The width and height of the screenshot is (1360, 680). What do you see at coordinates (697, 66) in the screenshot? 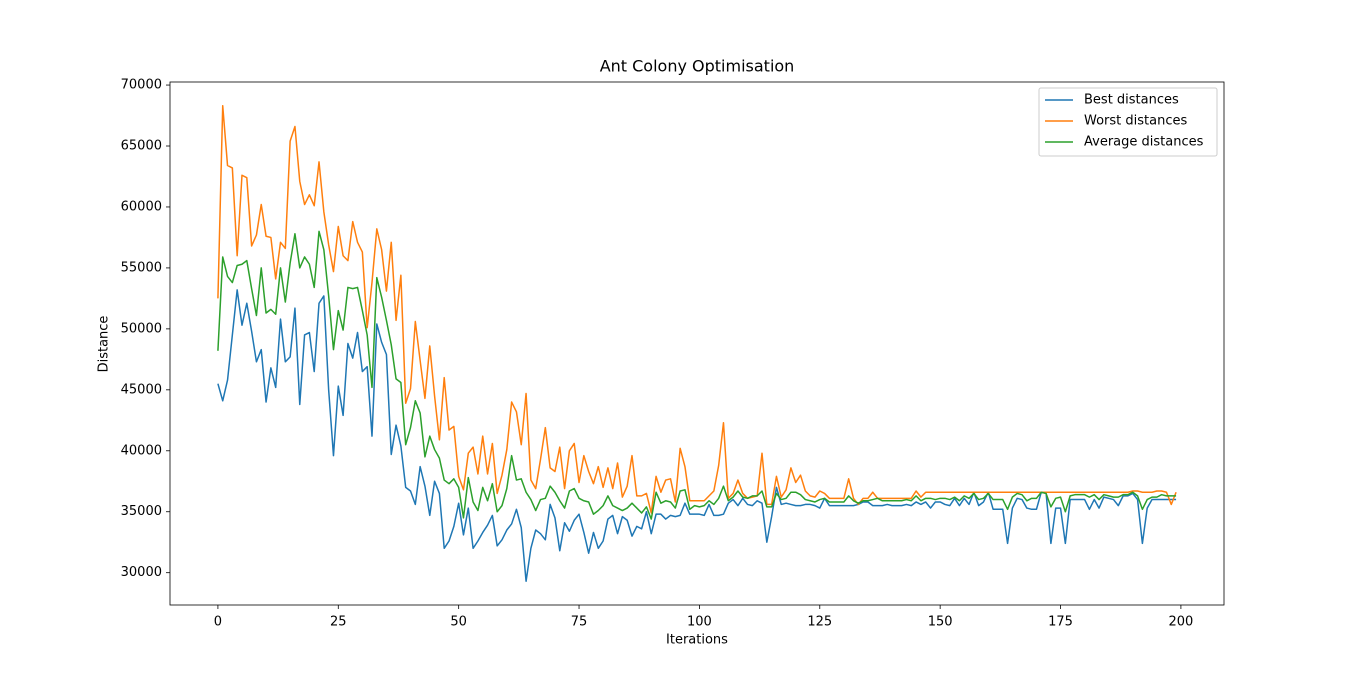
I see `chart-title: Ant Colony Optimisation` at bounding box center [697, 66].